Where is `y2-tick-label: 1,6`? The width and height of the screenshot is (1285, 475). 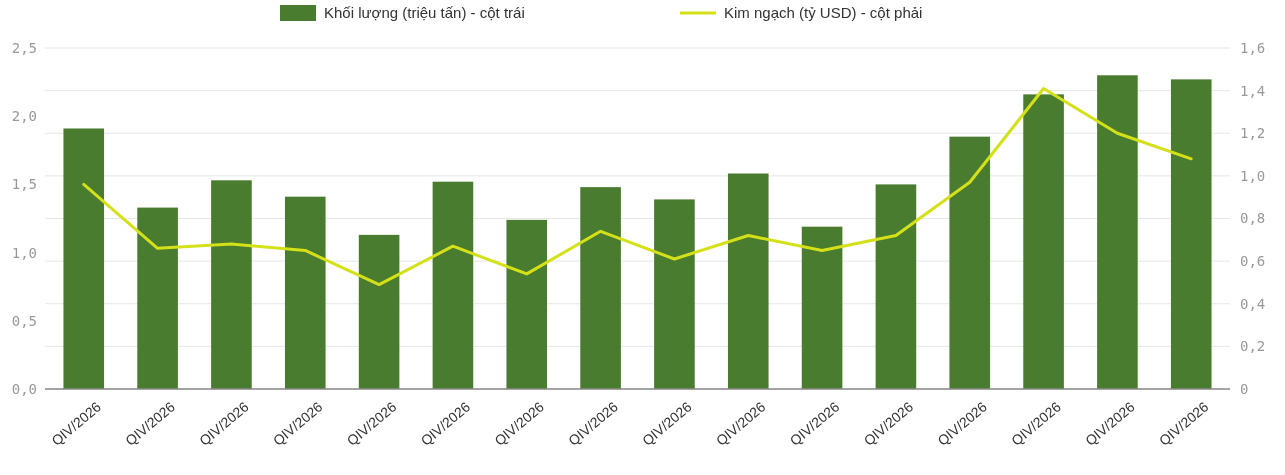
y2-tick-label: 1,6 is located at coordinates (1253, 47).